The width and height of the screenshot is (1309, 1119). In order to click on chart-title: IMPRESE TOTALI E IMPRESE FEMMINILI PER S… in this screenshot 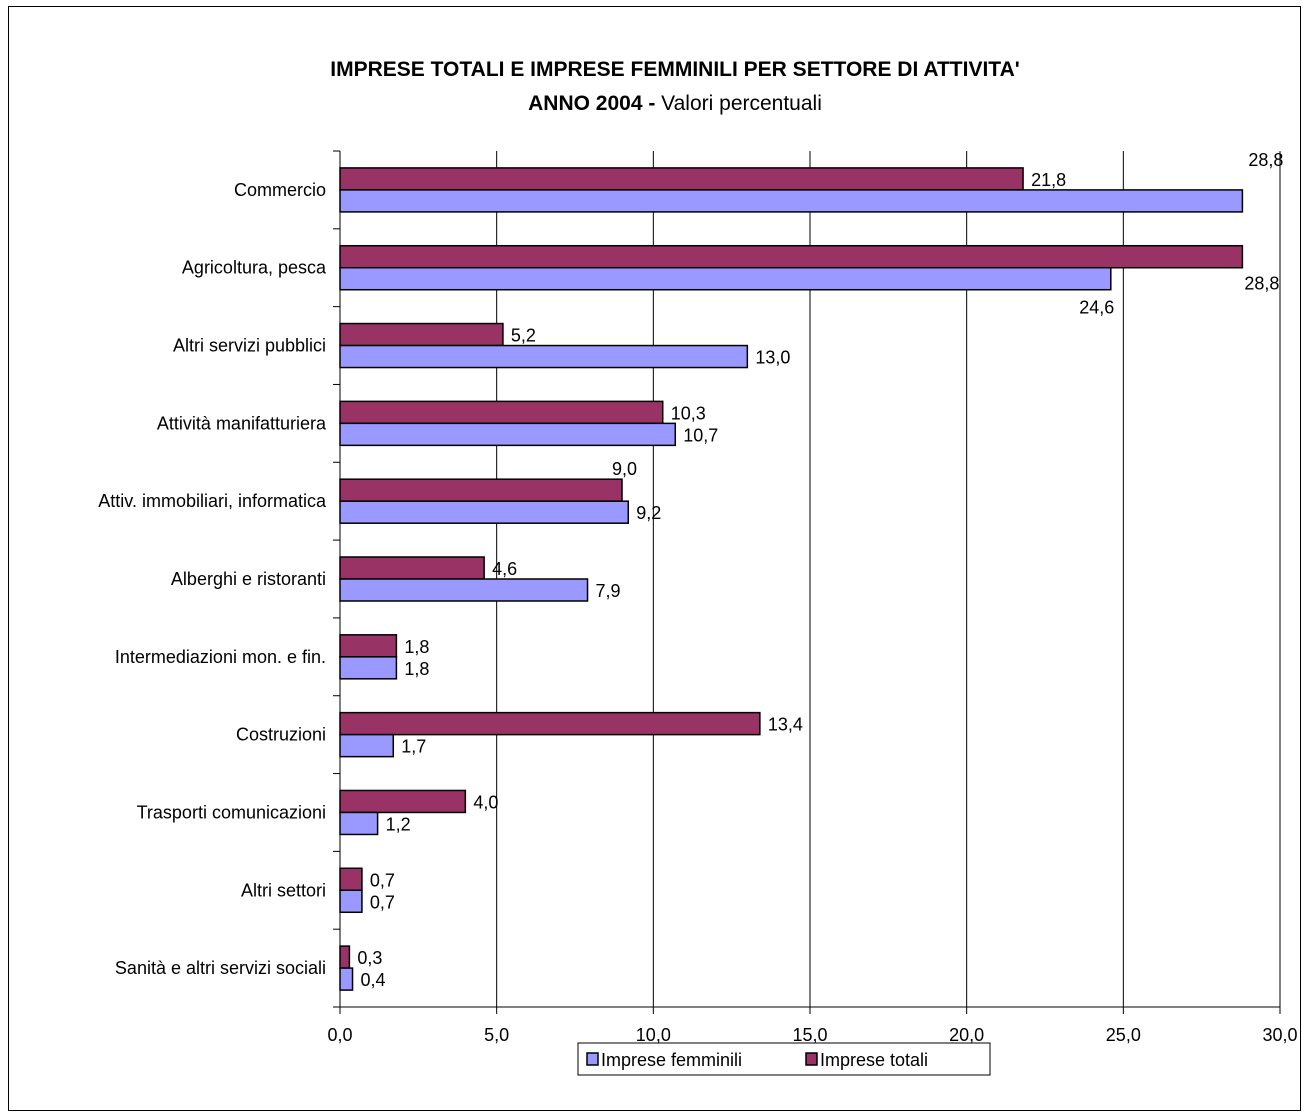, I will do `click(674, 69)`.